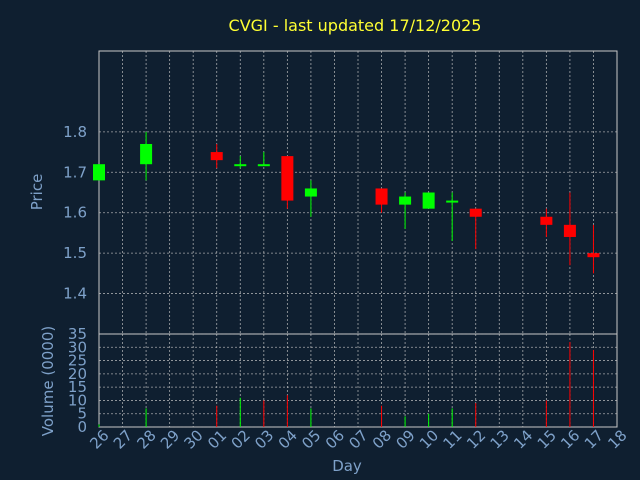  I want to click on volume-tick-label: 10, so click(77, 400).